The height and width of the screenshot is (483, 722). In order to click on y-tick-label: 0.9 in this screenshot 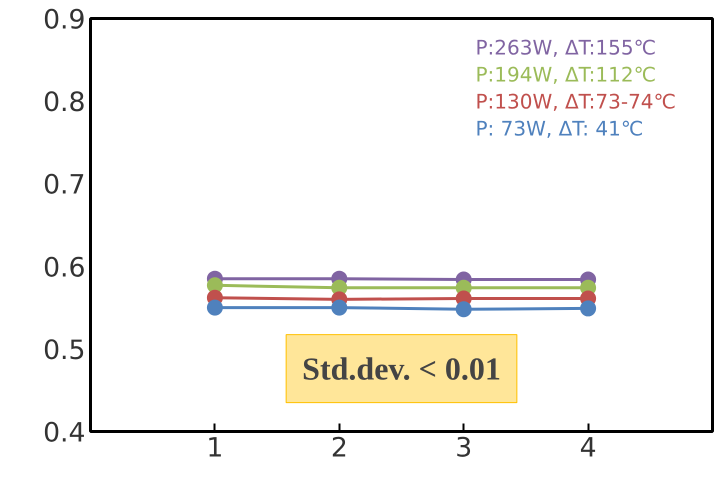, I will do `click(64, 20)`.